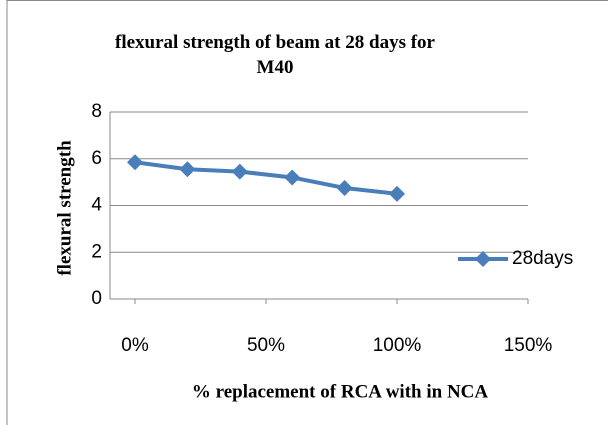 The width and height of the screenshot is (608, 425). I want to click on x-axis-label: % replacement of RCA with in NCA, so click(340, 391).